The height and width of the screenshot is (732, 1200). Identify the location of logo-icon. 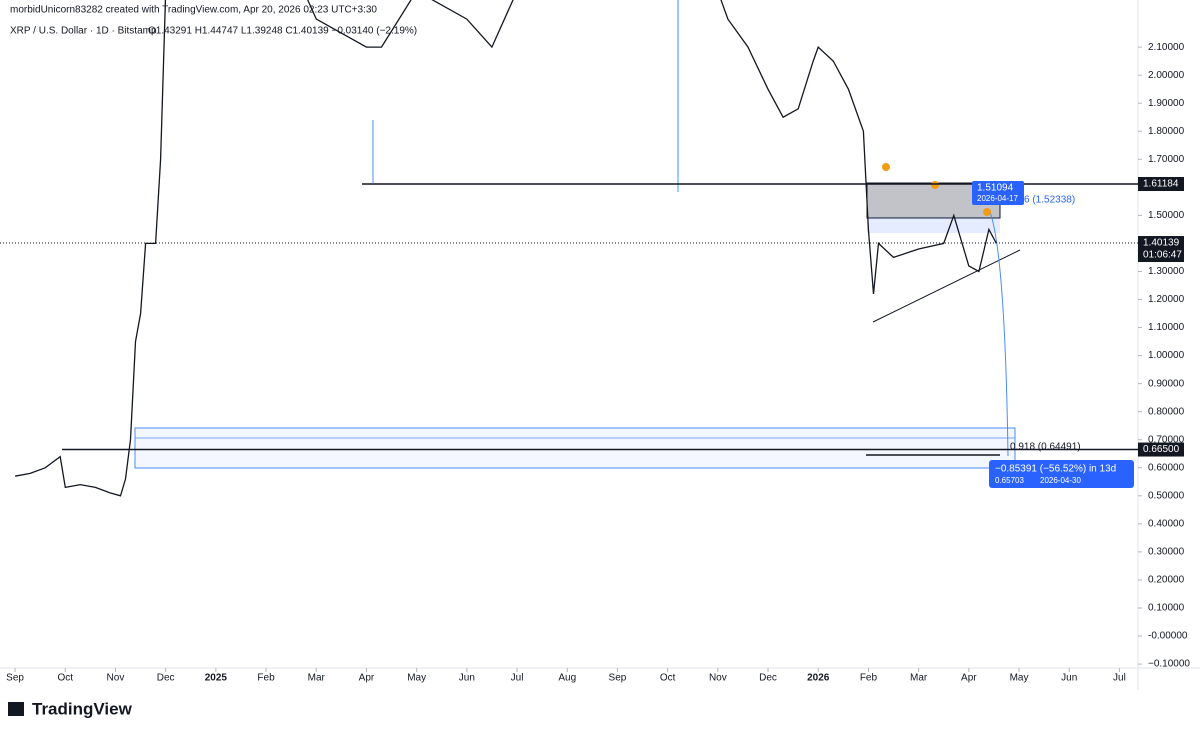
(16, 709).